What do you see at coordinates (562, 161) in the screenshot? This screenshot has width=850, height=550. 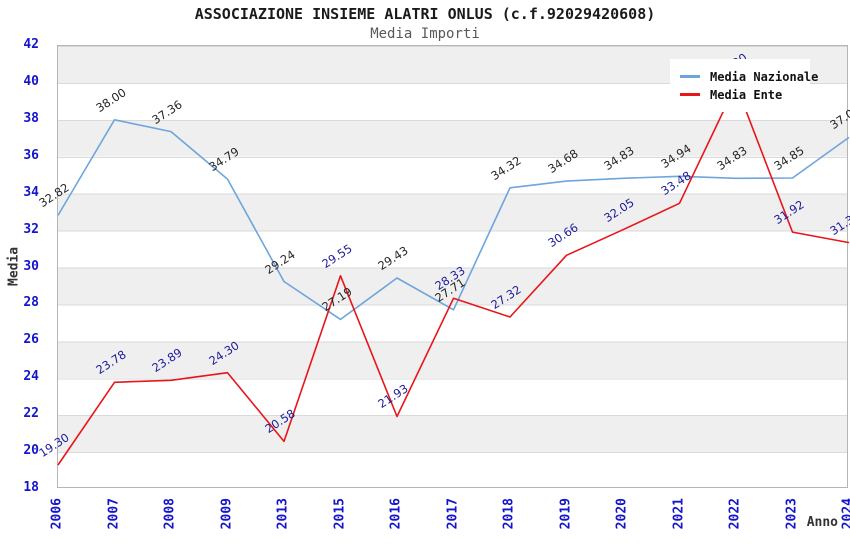 I see `value-label: 34.68` at bounding box center [562, 161].